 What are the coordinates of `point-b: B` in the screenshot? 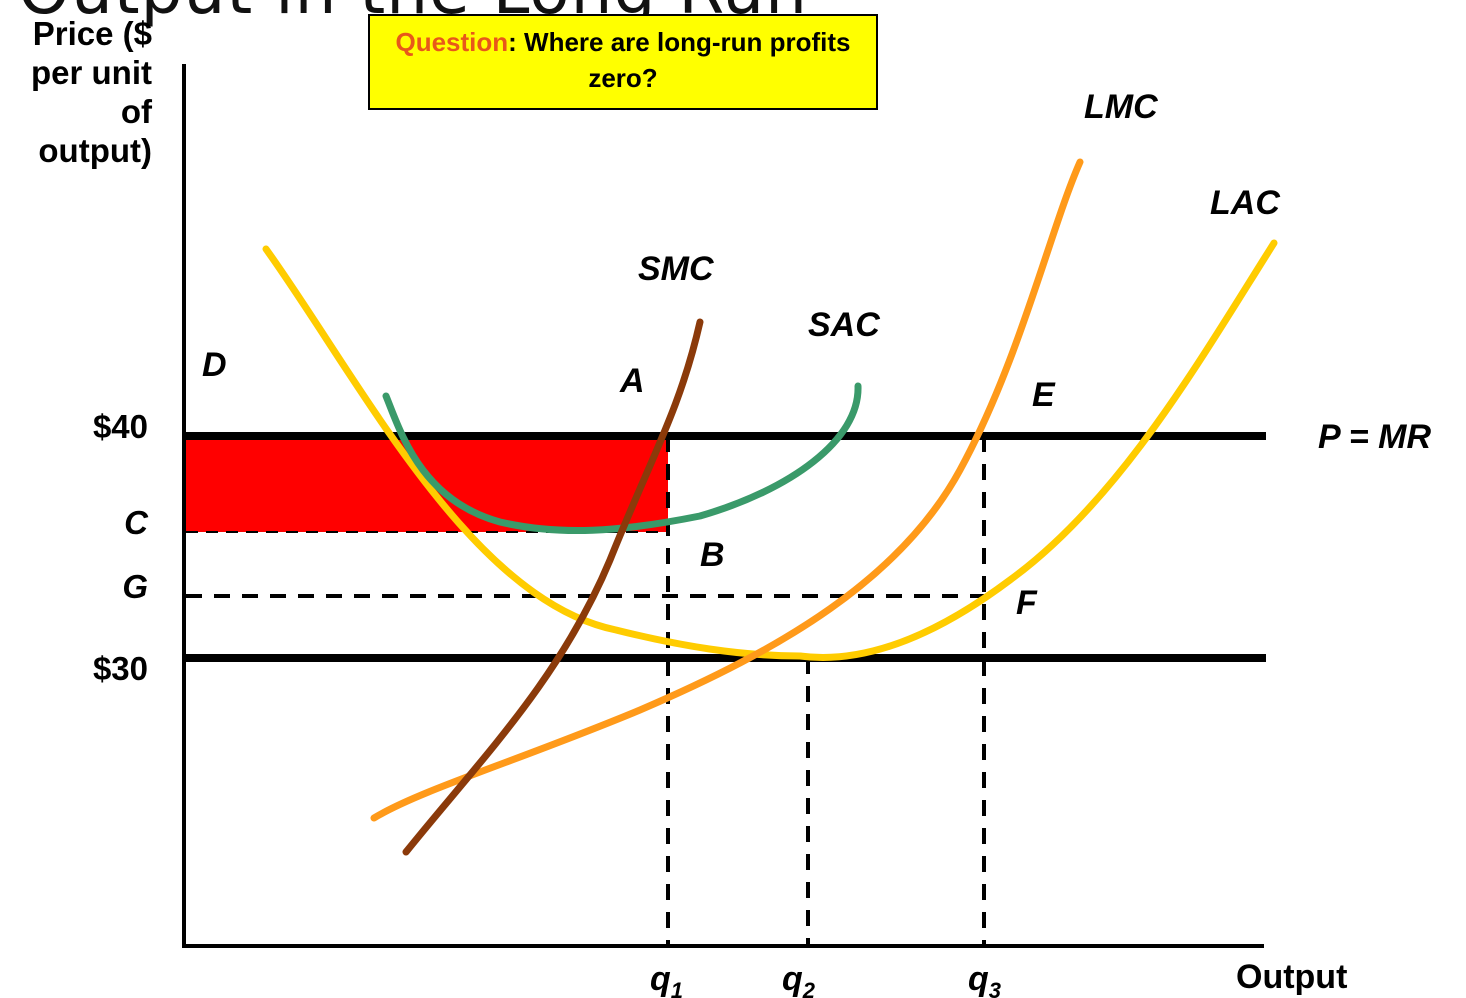 It's located at (712, 555).